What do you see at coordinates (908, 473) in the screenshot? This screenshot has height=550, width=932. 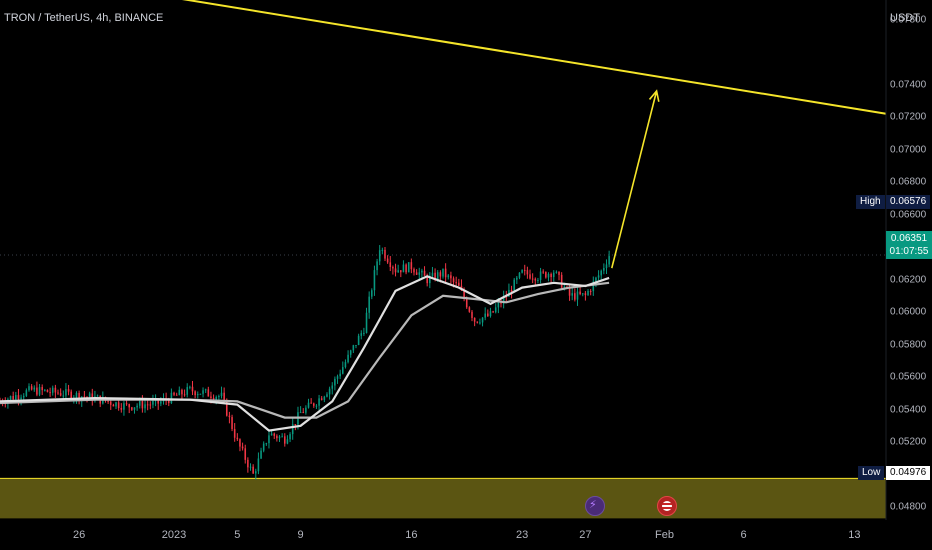 I see `low-value: 0.04976` at bounding box center [908, 473].